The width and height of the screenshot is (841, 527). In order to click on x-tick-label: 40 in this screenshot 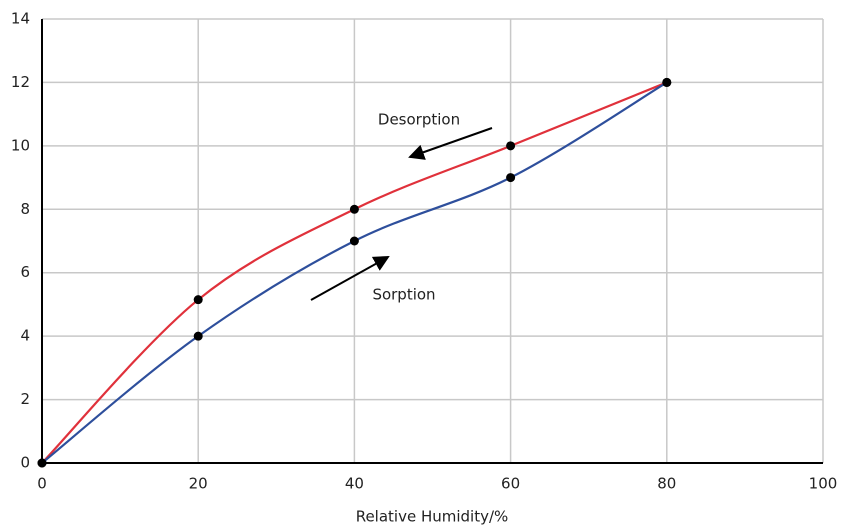, I will do `click(354, 484)`.